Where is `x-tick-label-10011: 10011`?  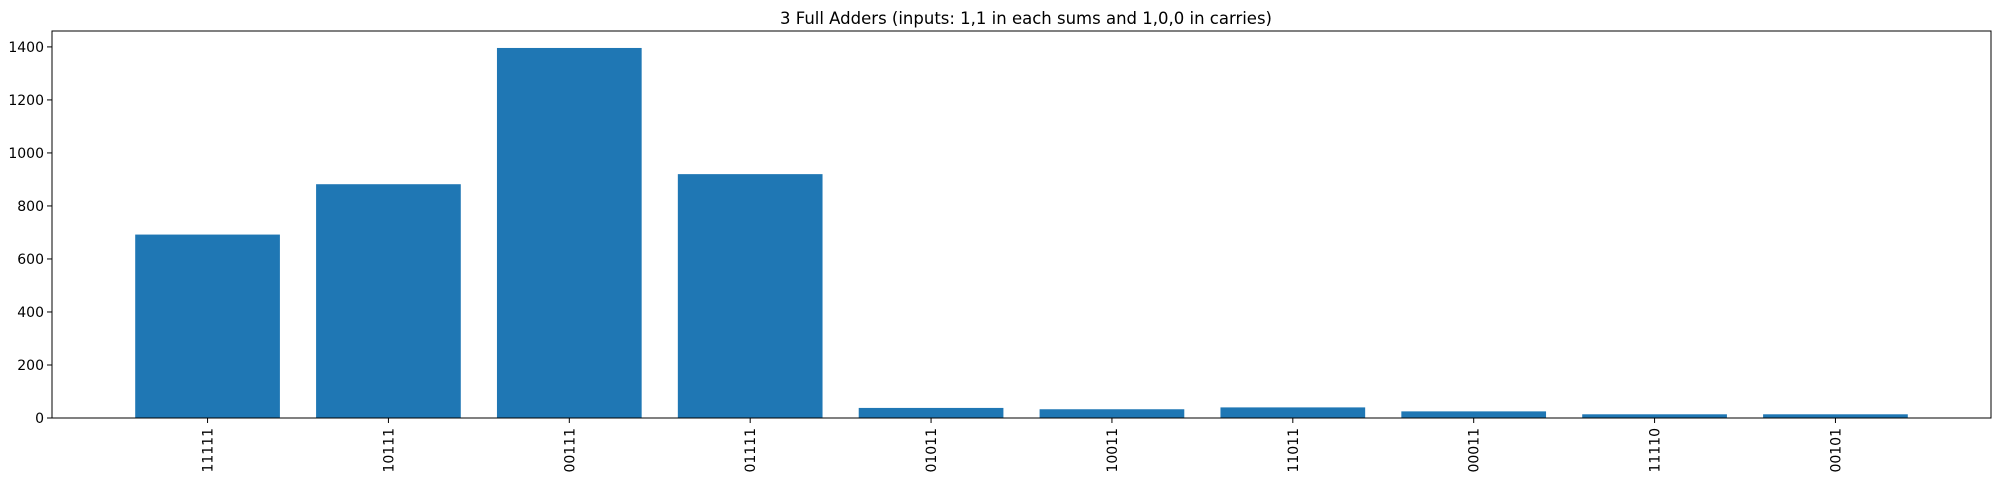 x-tick-label-10011: 10011 is located at coordinates (1113, 450).